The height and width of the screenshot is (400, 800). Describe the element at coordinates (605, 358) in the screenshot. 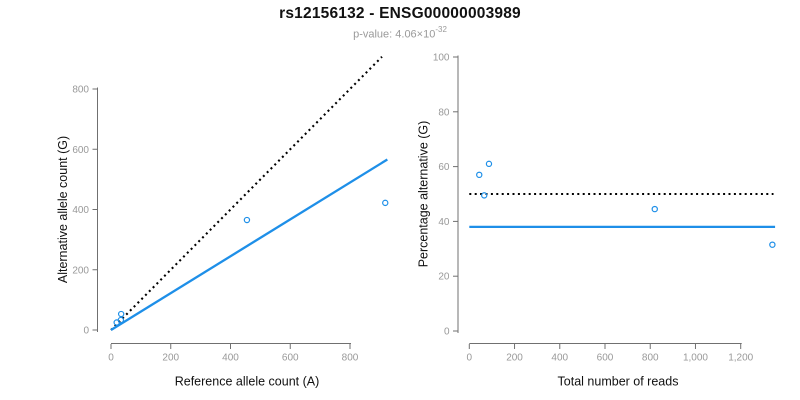

I see `percentage-scatter-x-tick-label: 600` at that location.